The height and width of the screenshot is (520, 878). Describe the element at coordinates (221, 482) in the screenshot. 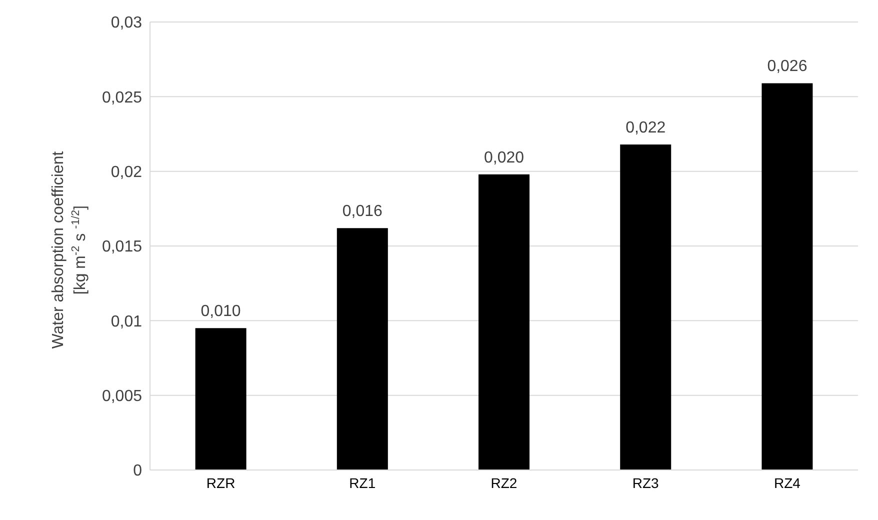

I see `x-tick-label: RZR` at that location.